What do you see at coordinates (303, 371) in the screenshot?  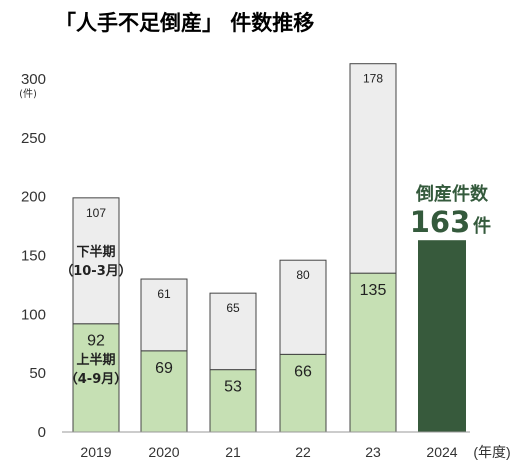 I see `bar-first-half-value: 66` at bounding box center [303, 371].